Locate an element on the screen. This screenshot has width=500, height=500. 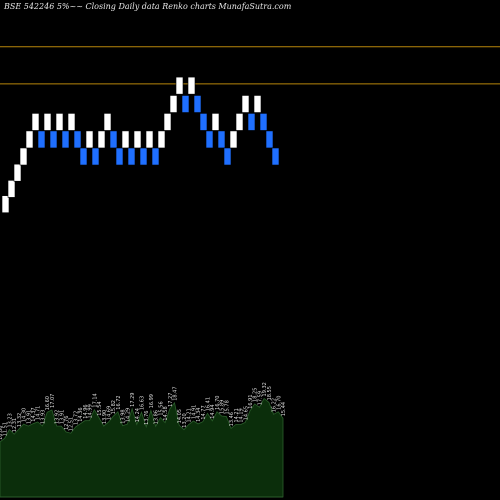
volume-label-48: 15.89 is located at coordinates (223, 407).